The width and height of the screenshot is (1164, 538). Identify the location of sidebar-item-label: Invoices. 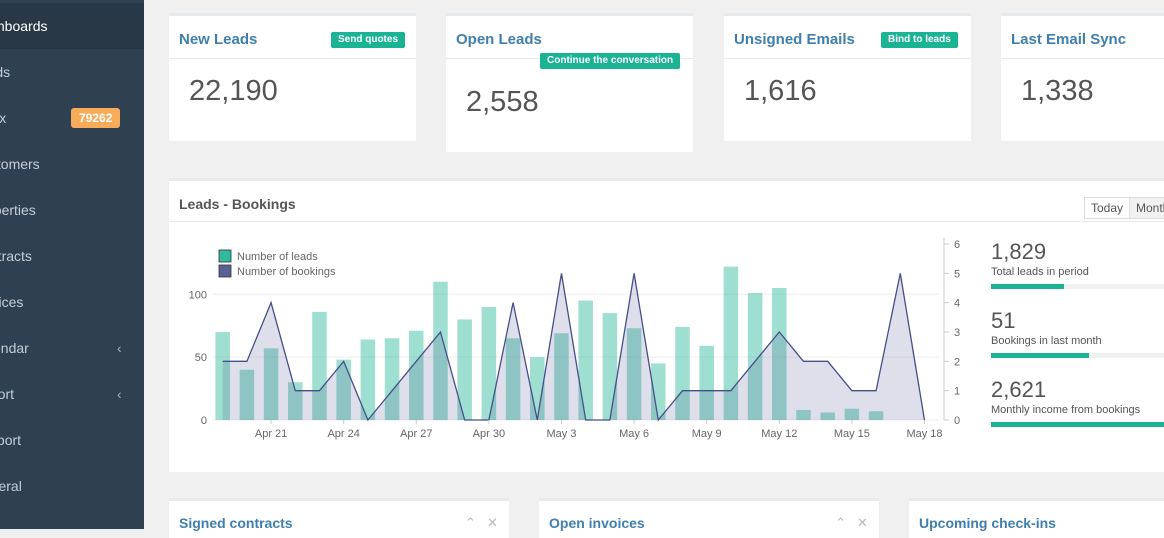
(12, 302).